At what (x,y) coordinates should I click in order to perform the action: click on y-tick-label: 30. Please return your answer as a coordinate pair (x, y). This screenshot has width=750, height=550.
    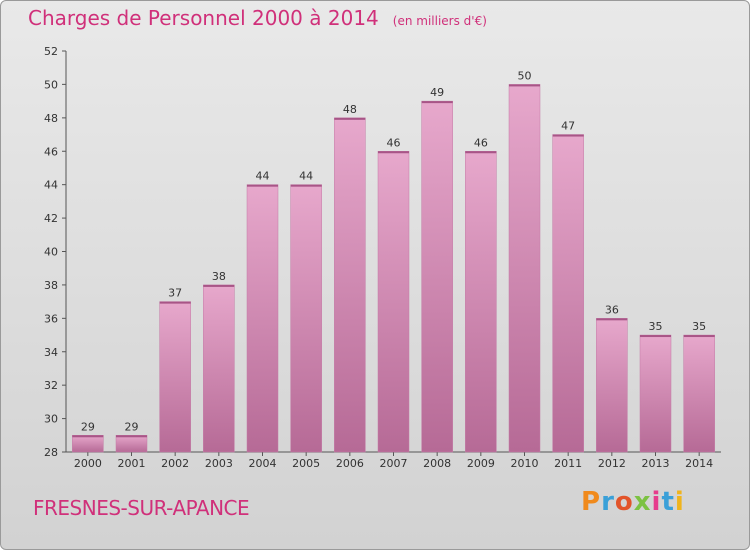
    Looking at the image, I should click on (51, 419).